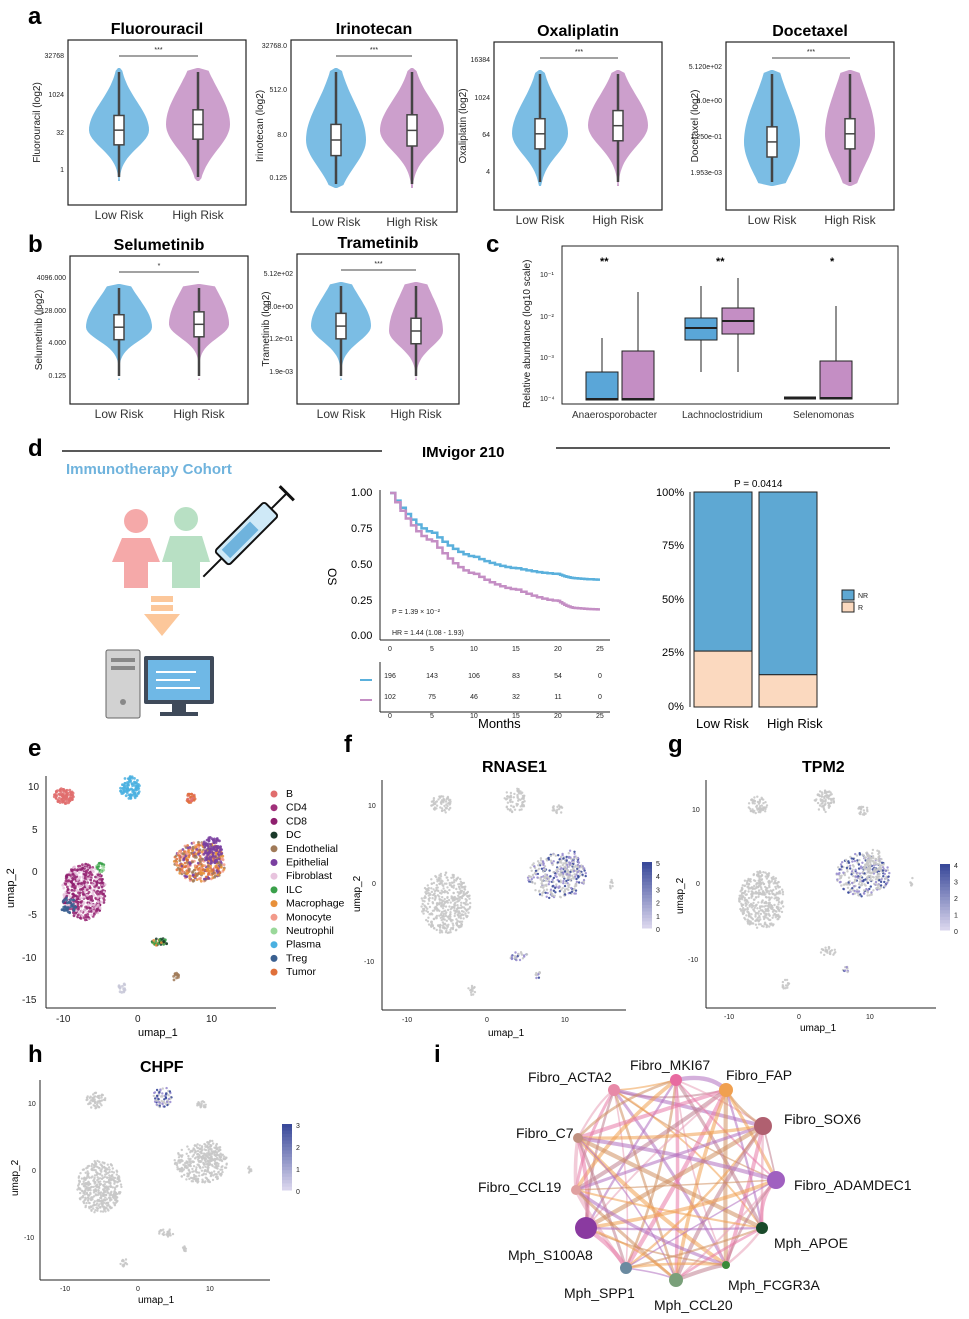  What do you see at coordinates (281, 372) in the screenshot?
I see `violin-ytick: 1.9e-03` at bounding box center [281, 372].